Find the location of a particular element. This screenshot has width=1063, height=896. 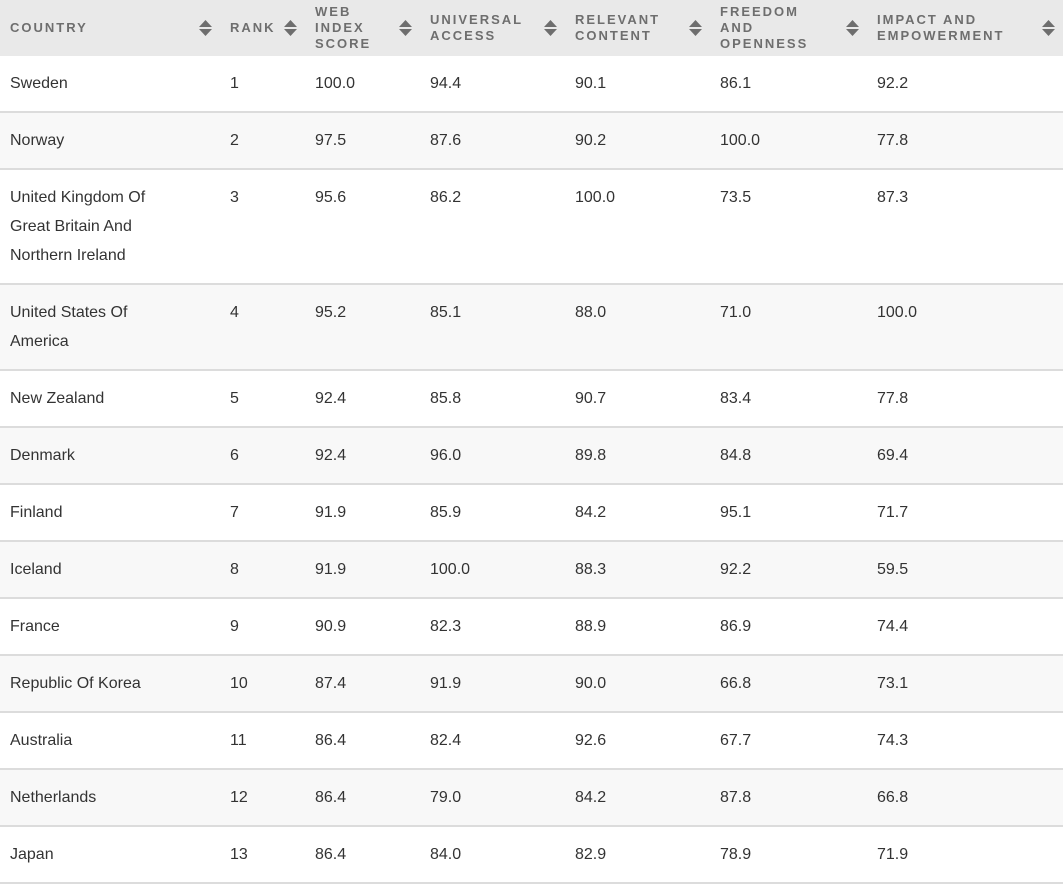

table-row: Japan 13 86.4 84.0 82.9 78.9 71.9 is located at coordinates (531, 855).